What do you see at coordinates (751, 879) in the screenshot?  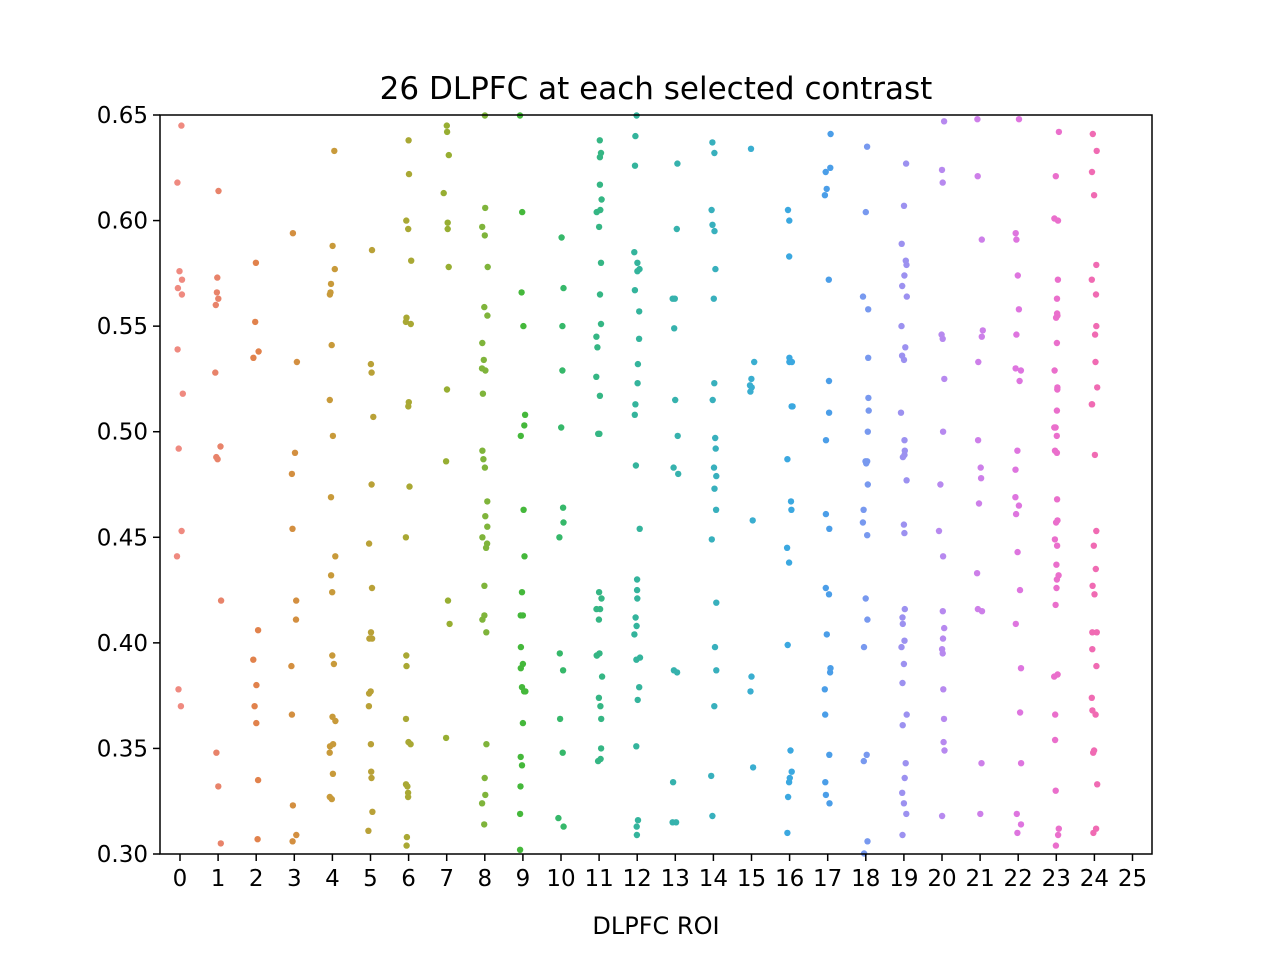 I see `x-tick-label: 15` at bounding box center [751, 879].